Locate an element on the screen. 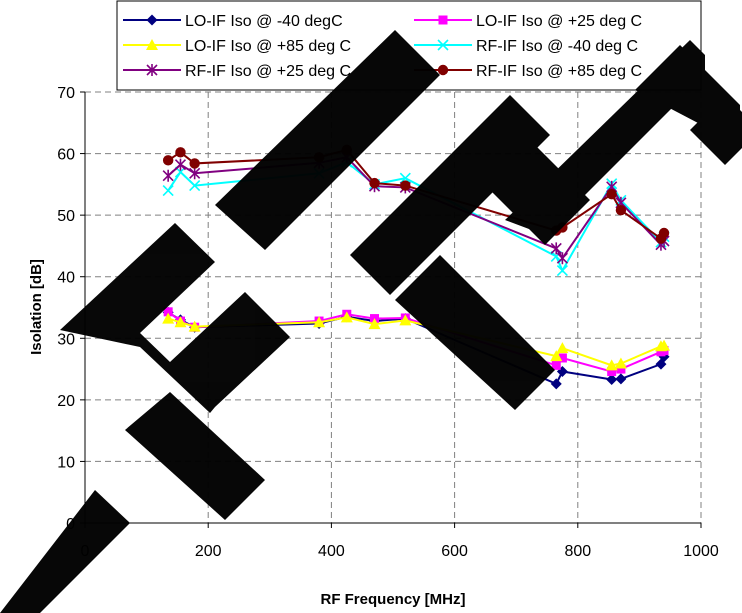 The image size is (742, 613). y-tick-label: 60 is located at coordinates (66, 155).